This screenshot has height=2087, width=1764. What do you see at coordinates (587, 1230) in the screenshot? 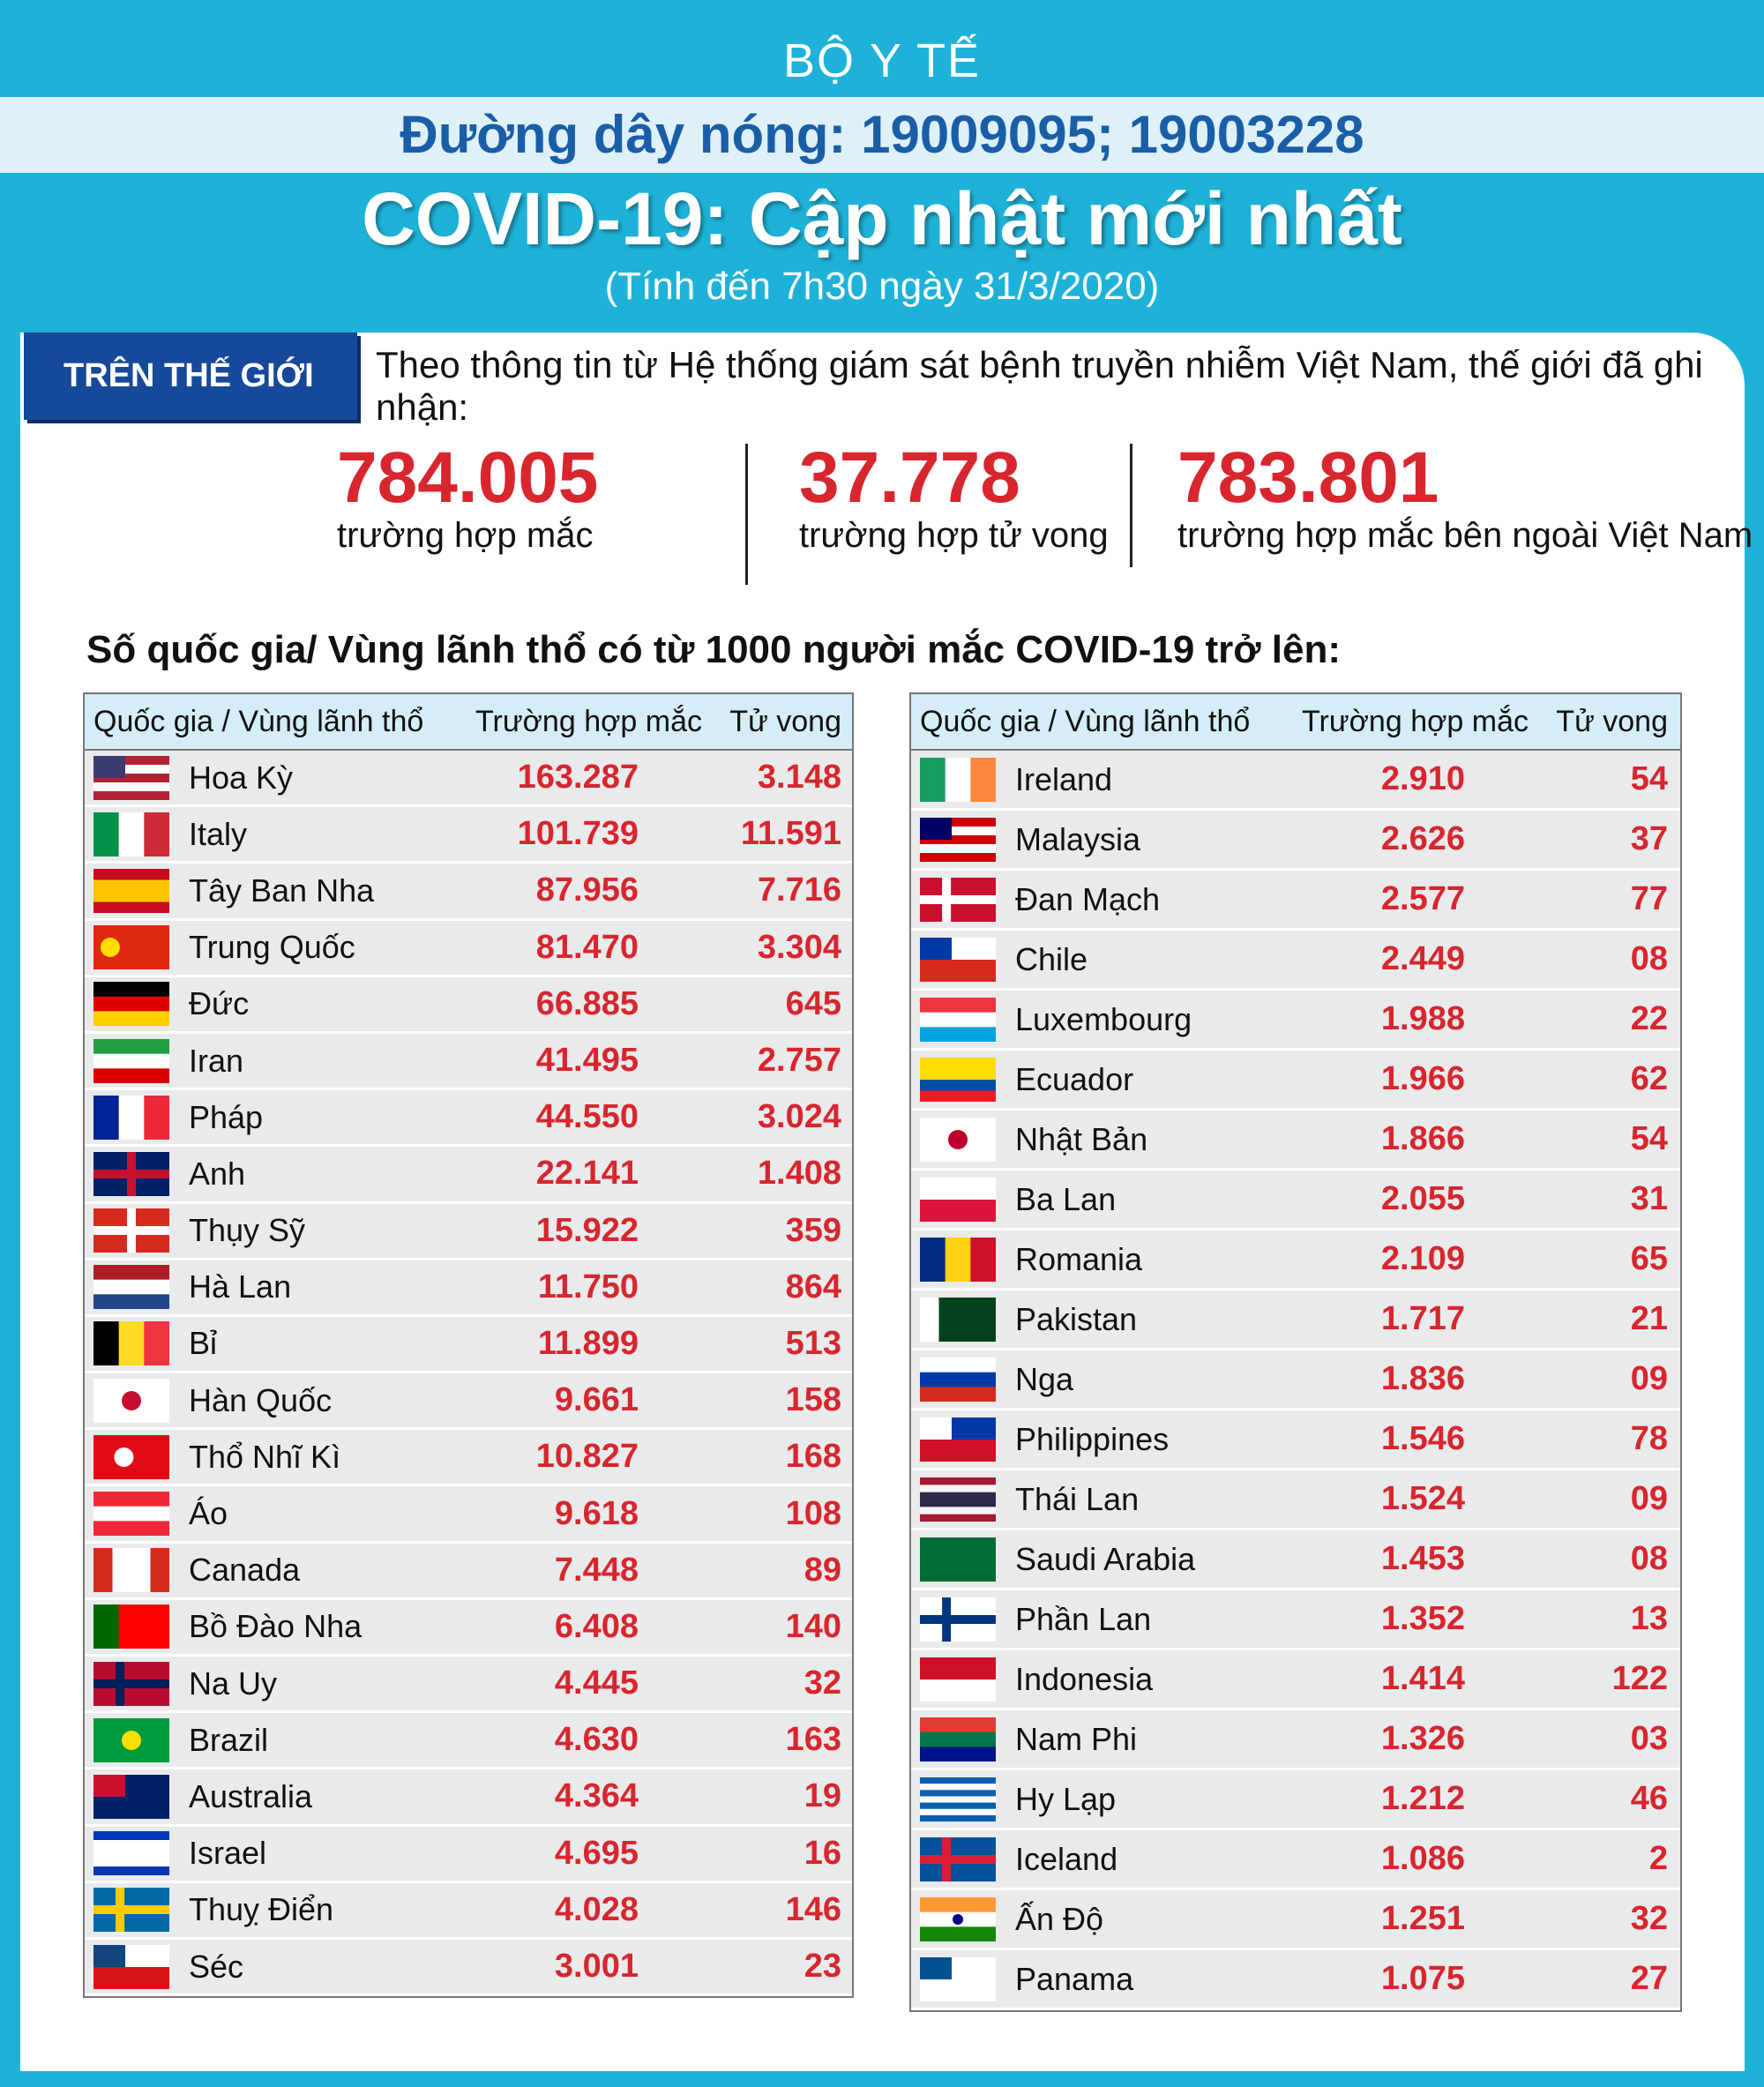
I see `cases: 15.922` at bounding box center [587, 1230].